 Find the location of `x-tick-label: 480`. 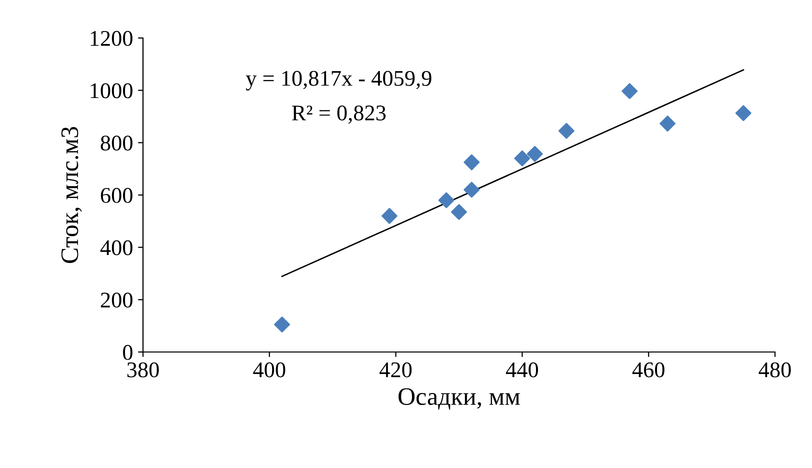

x-tick-label: 480 is located at coordinates (774, 370).